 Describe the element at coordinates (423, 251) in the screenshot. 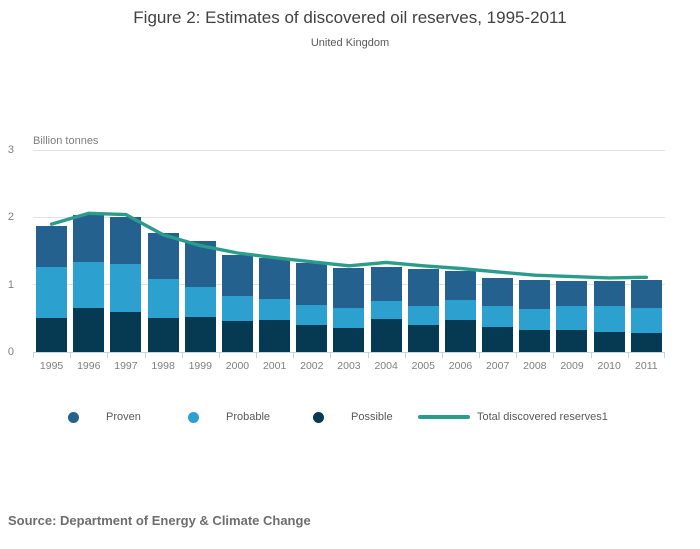

I see `bar-column-2005` at that location.